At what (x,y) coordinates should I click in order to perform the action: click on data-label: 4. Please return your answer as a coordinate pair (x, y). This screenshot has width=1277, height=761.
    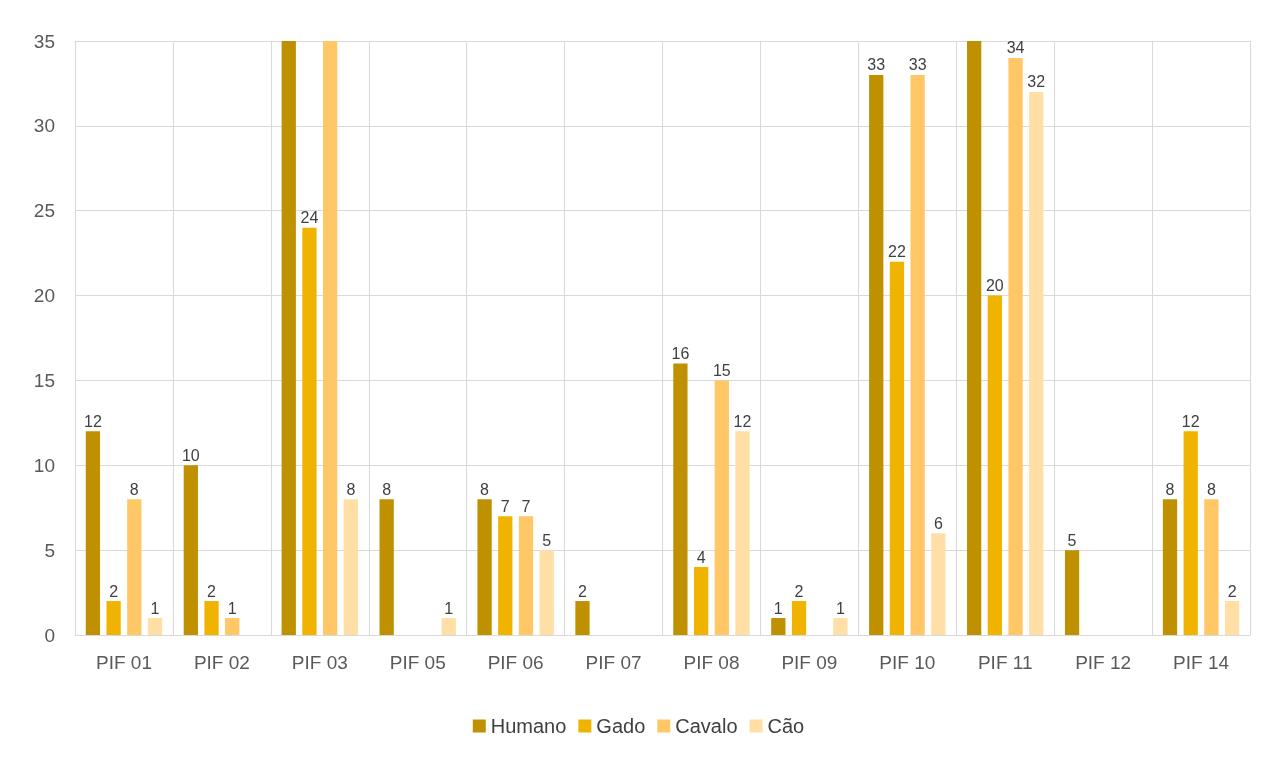
    Looking at the image, I should click on (701, 557).